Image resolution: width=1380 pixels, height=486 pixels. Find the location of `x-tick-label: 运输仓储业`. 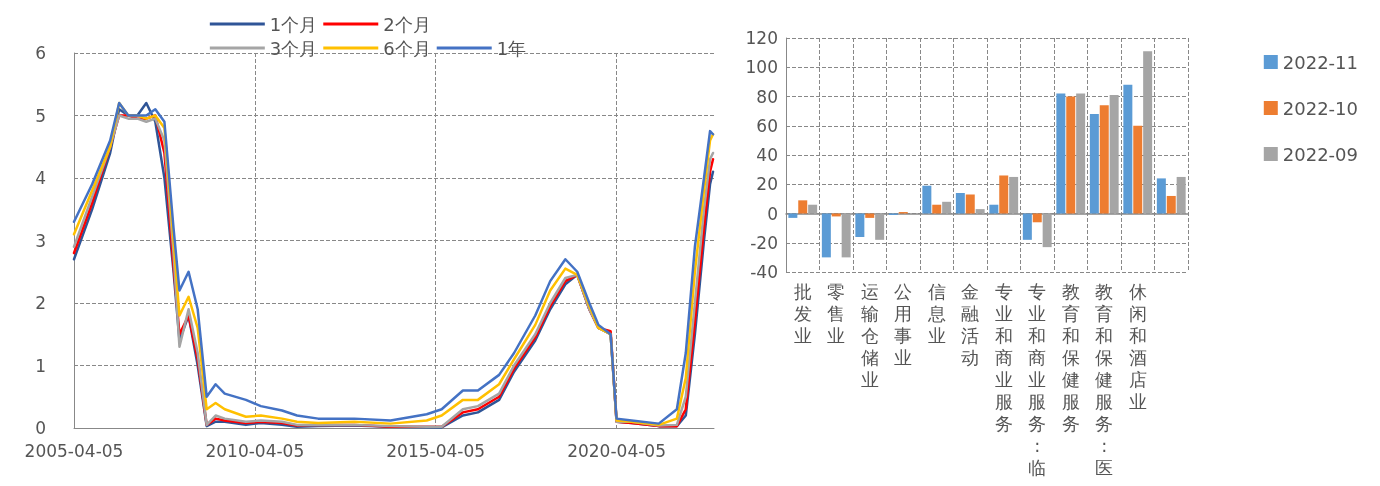

x-tick-label: 运输仓储业 is located at coordinates (869, 335).